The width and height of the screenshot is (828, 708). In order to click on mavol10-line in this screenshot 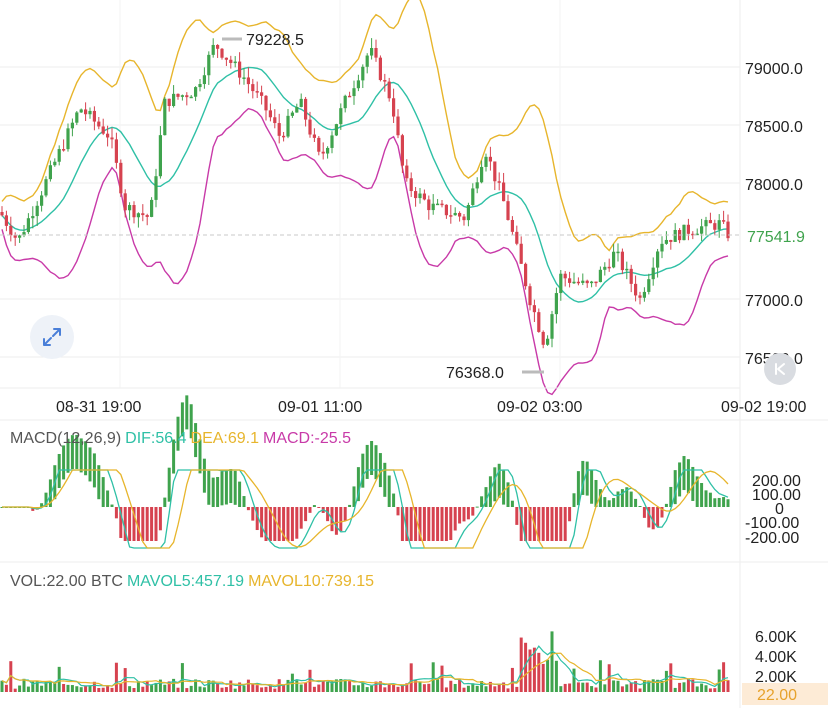, I will do `click(365, 669)`.